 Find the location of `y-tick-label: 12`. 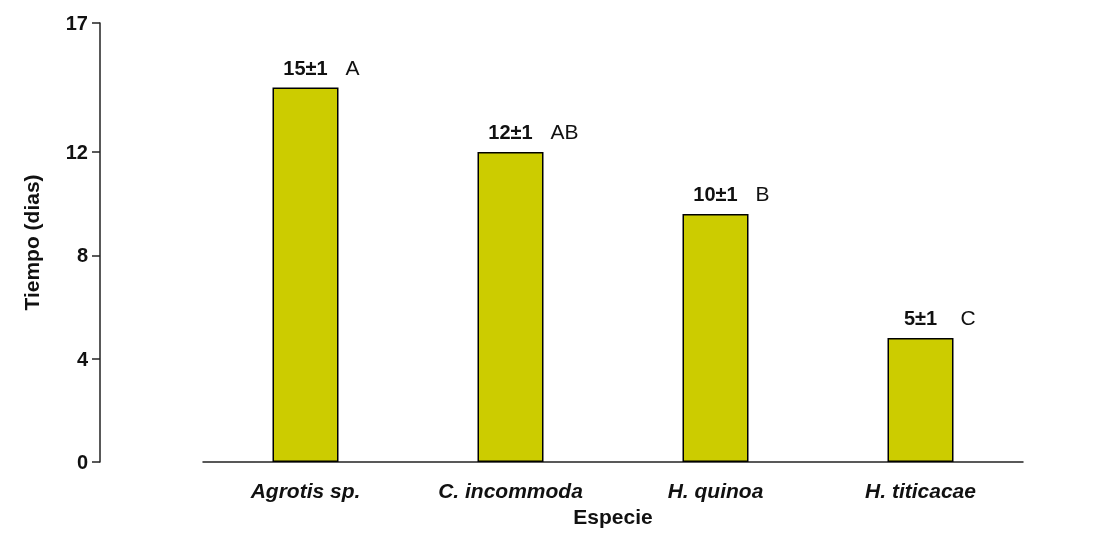

y-tick-label: 12 is located at coordinates (76, 152).